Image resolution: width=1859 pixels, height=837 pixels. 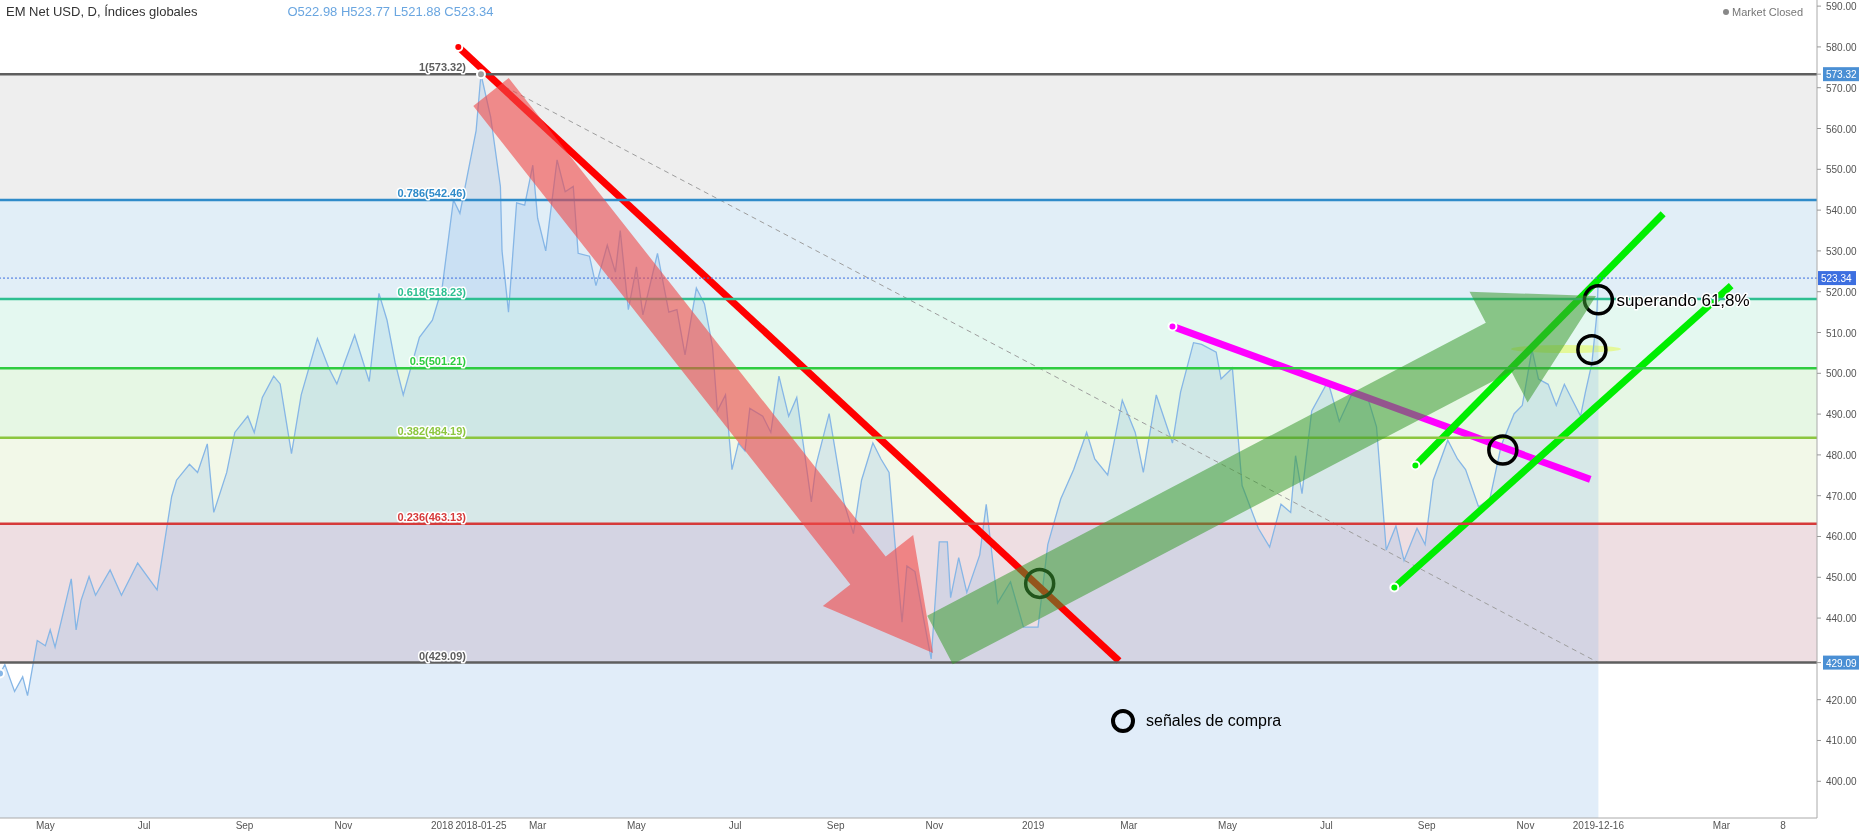 I want to click on y-tick-label: 440.00, so click(x=1842, y=619).